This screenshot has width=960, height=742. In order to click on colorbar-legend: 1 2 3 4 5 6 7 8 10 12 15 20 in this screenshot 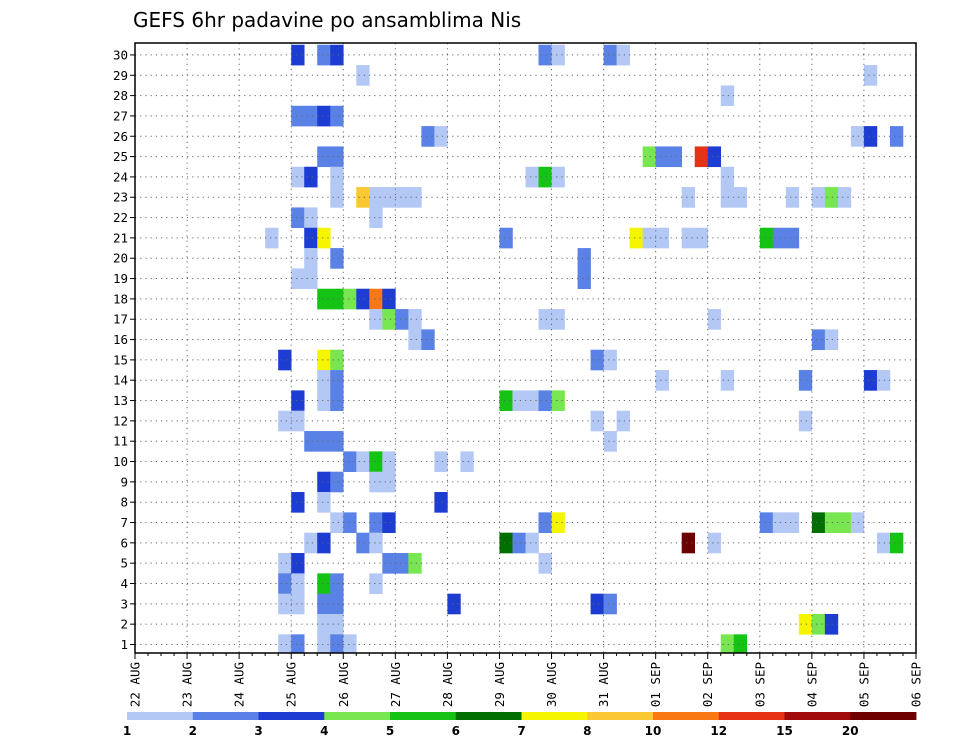, I will do `click(520, 725)`.